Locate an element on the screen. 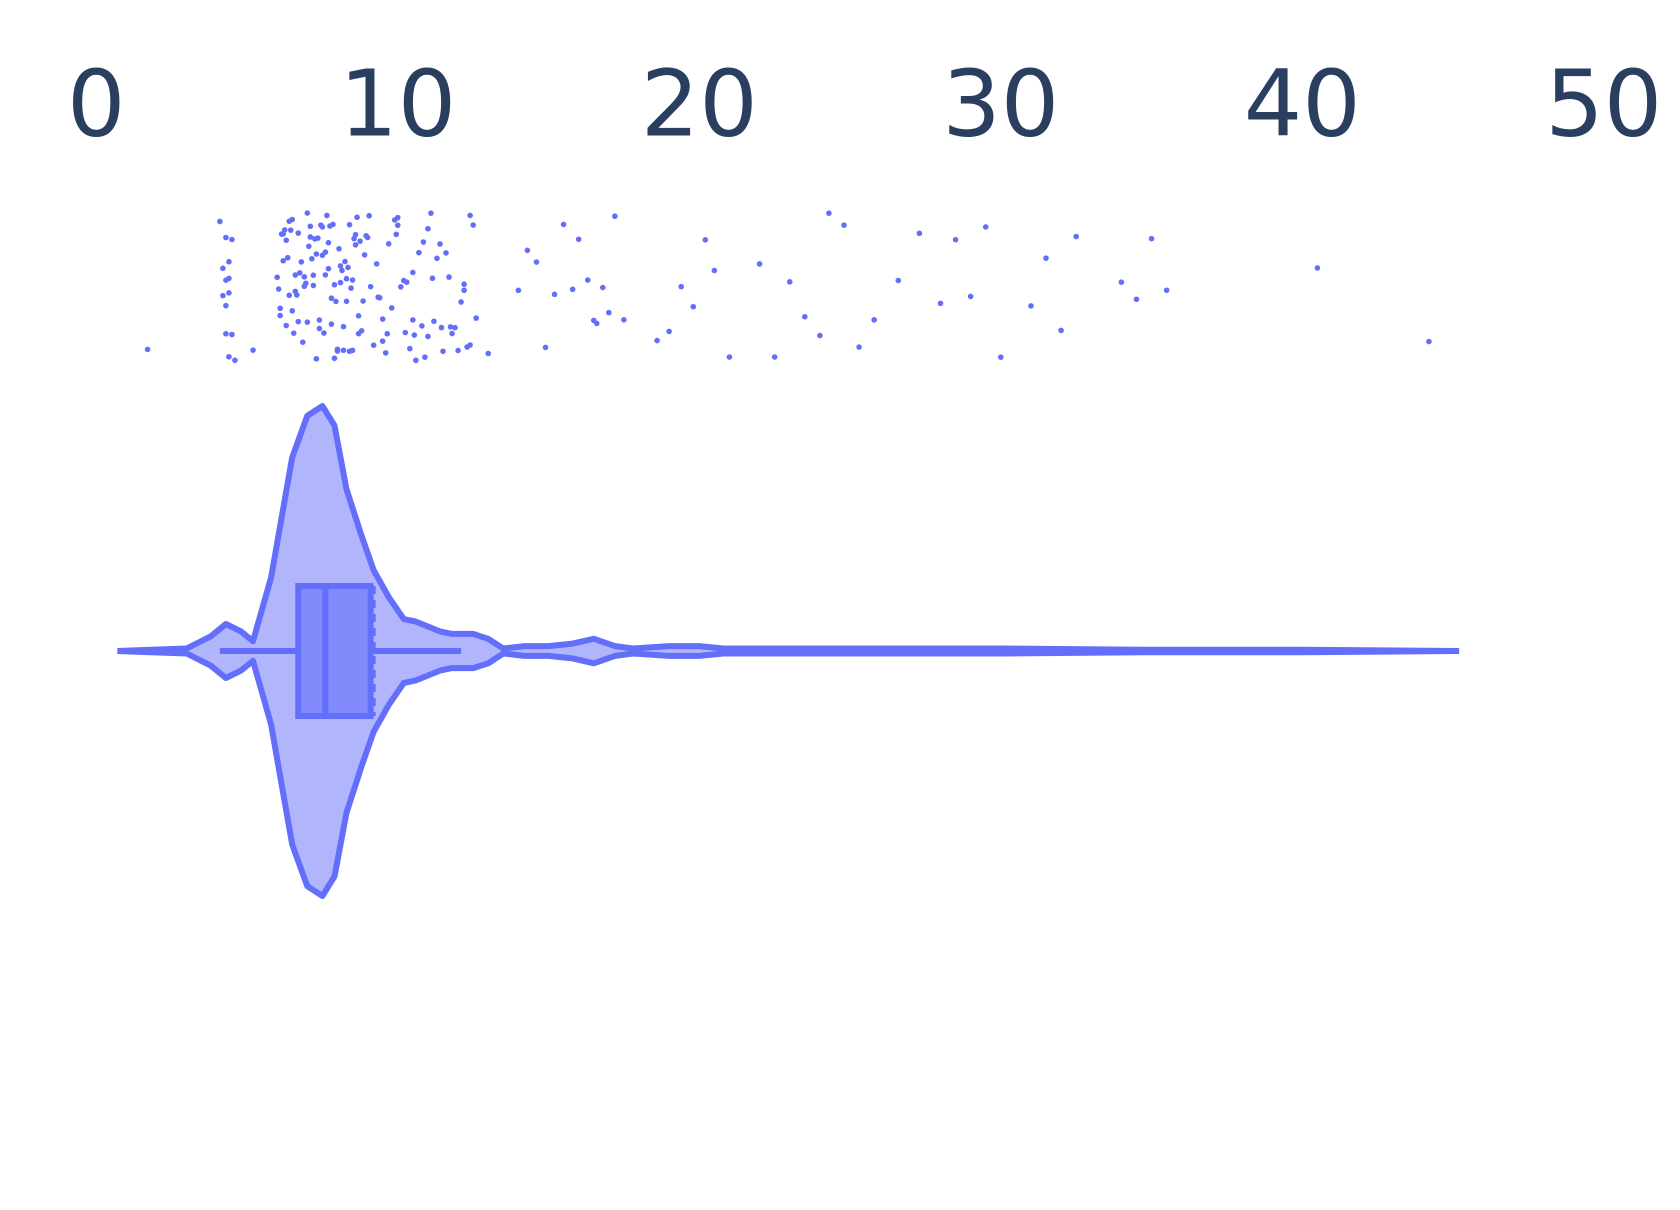  x-tick-label: 0 is located at coordinates (96, 103).